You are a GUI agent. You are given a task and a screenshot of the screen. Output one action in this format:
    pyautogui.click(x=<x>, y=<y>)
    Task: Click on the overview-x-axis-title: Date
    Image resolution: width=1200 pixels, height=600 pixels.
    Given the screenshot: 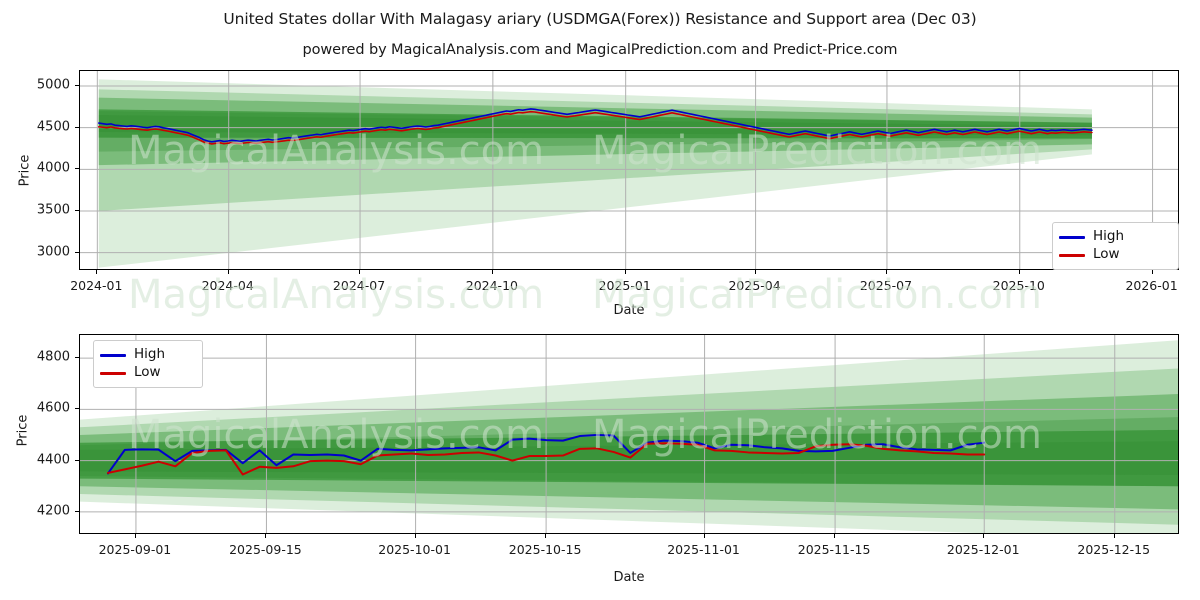 What is the action you would take?
    pyautogui.click(x=629, y=310)
    